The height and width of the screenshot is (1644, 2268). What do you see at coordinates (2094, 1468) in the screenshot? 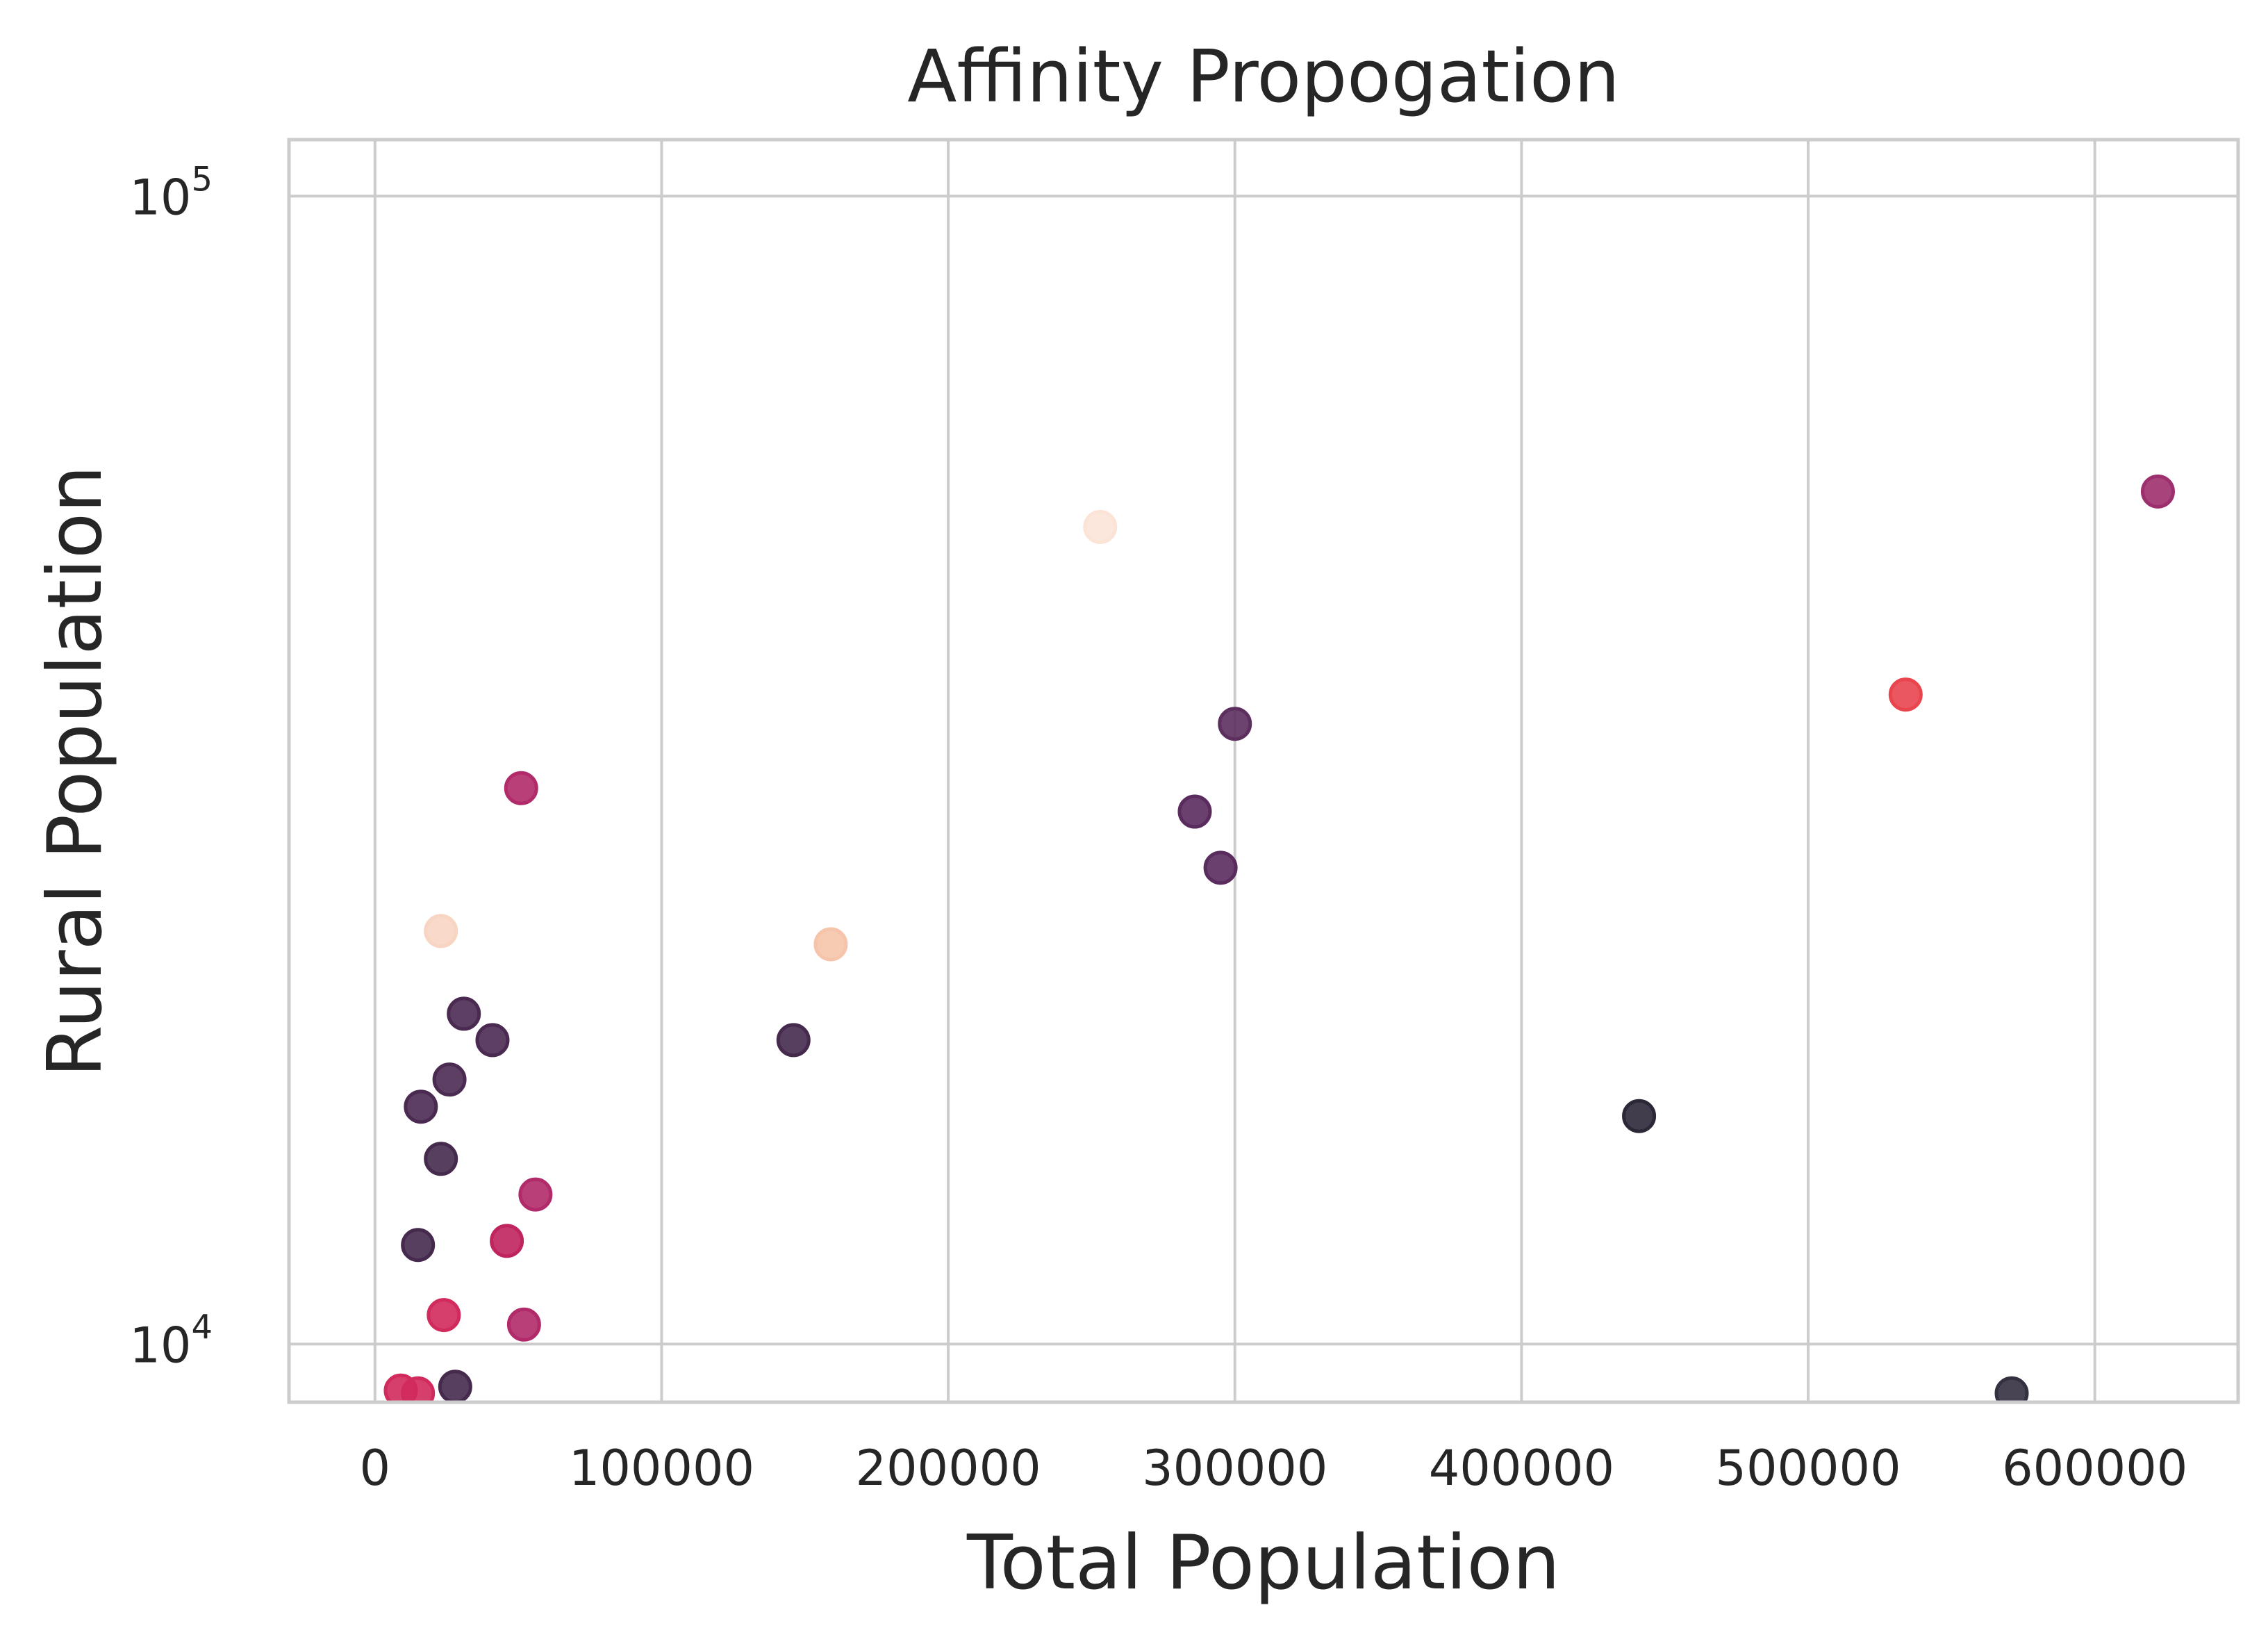
I see `x-tick-label: 600000` at bounding box center [2094, 1468].